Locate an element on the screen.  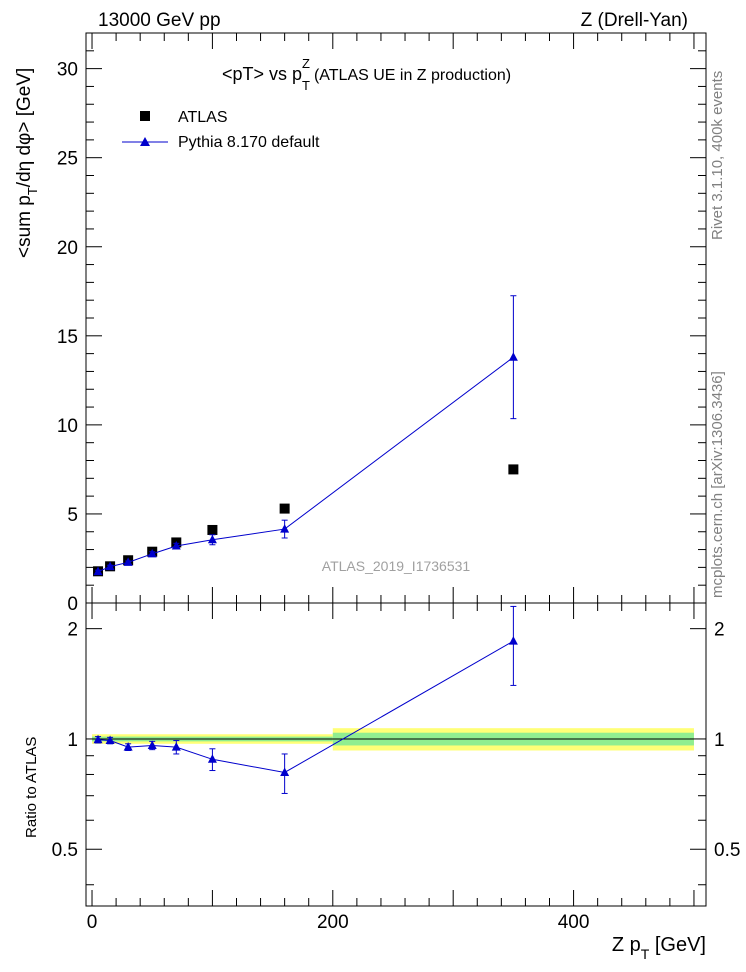
ratio-plot-area is located at coordinates (305, 699).